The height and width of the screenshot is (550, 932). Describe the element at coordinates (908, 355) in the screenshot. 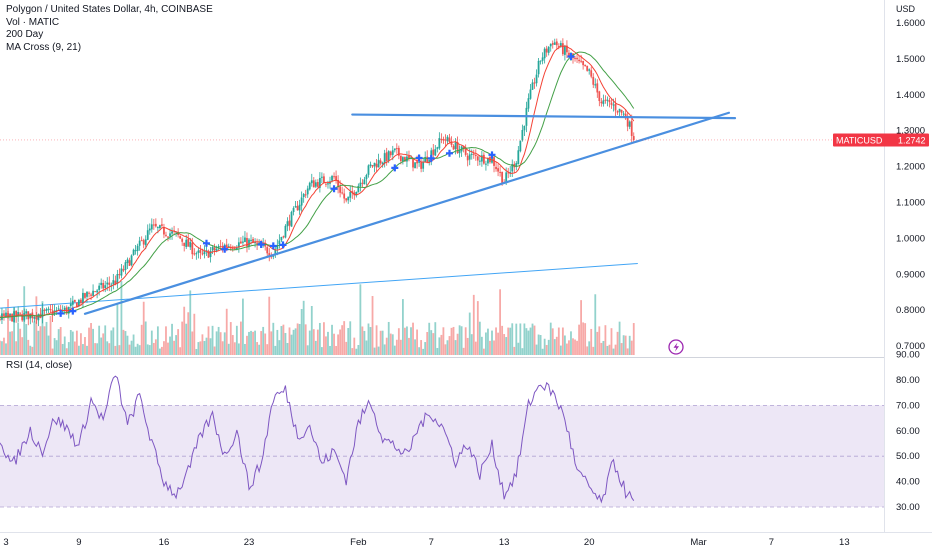

I see `rsi-tick-label: 90.00` at that location.